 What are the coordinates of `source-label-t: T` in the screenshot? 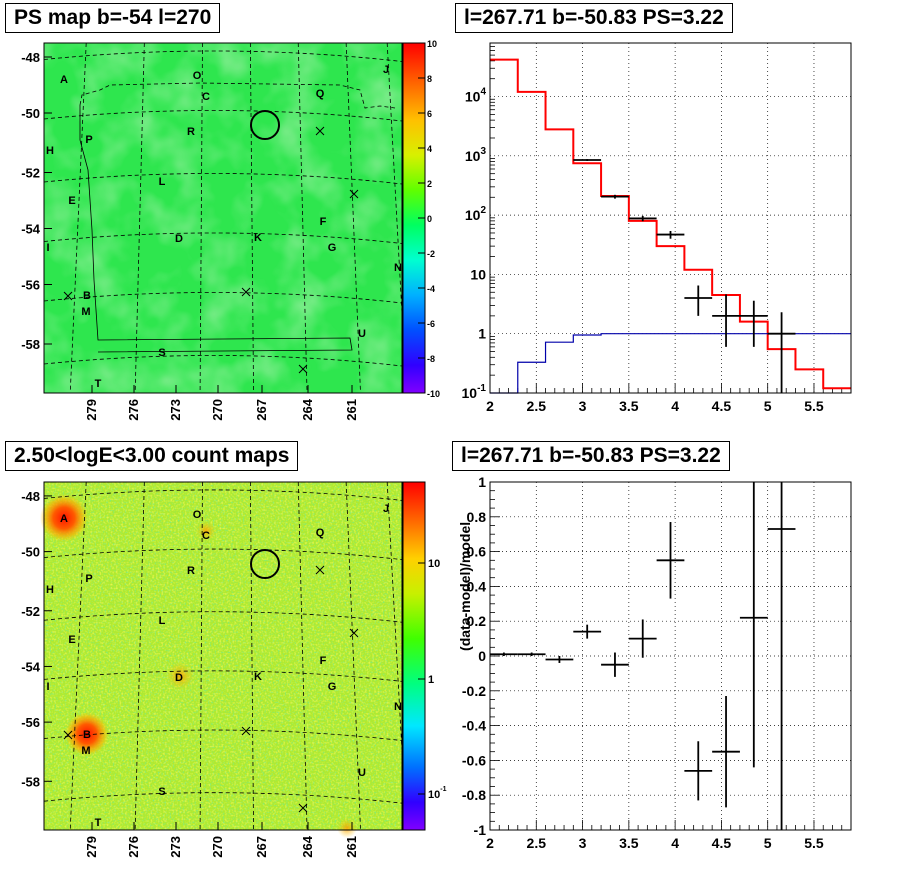 It's located at (98, 384).